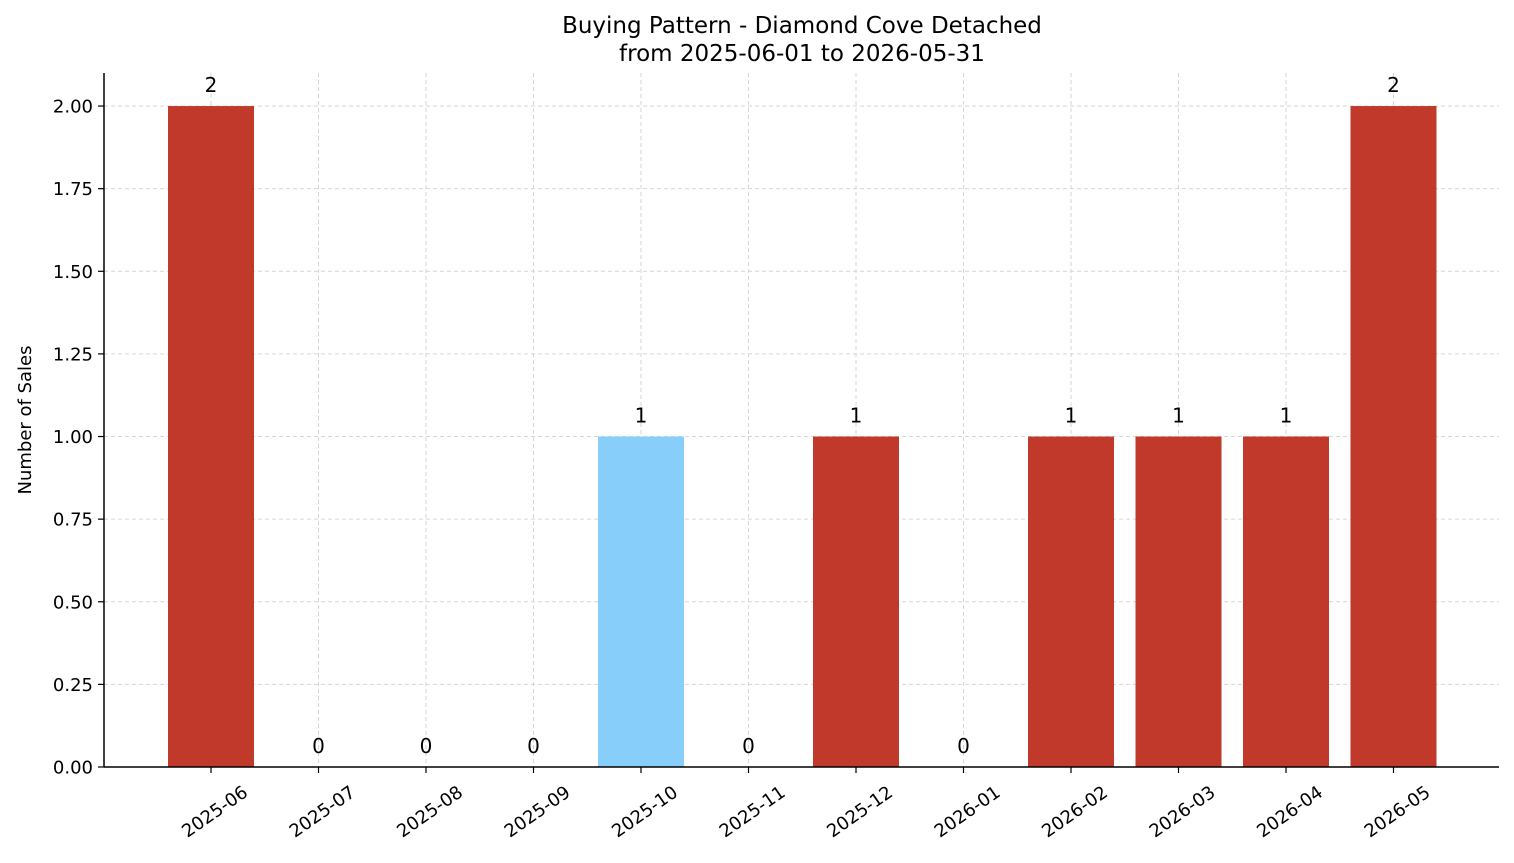 This screenshot has height=863, width=1514. I want to click on y-tick-label: 0.00, so click(73, 768).